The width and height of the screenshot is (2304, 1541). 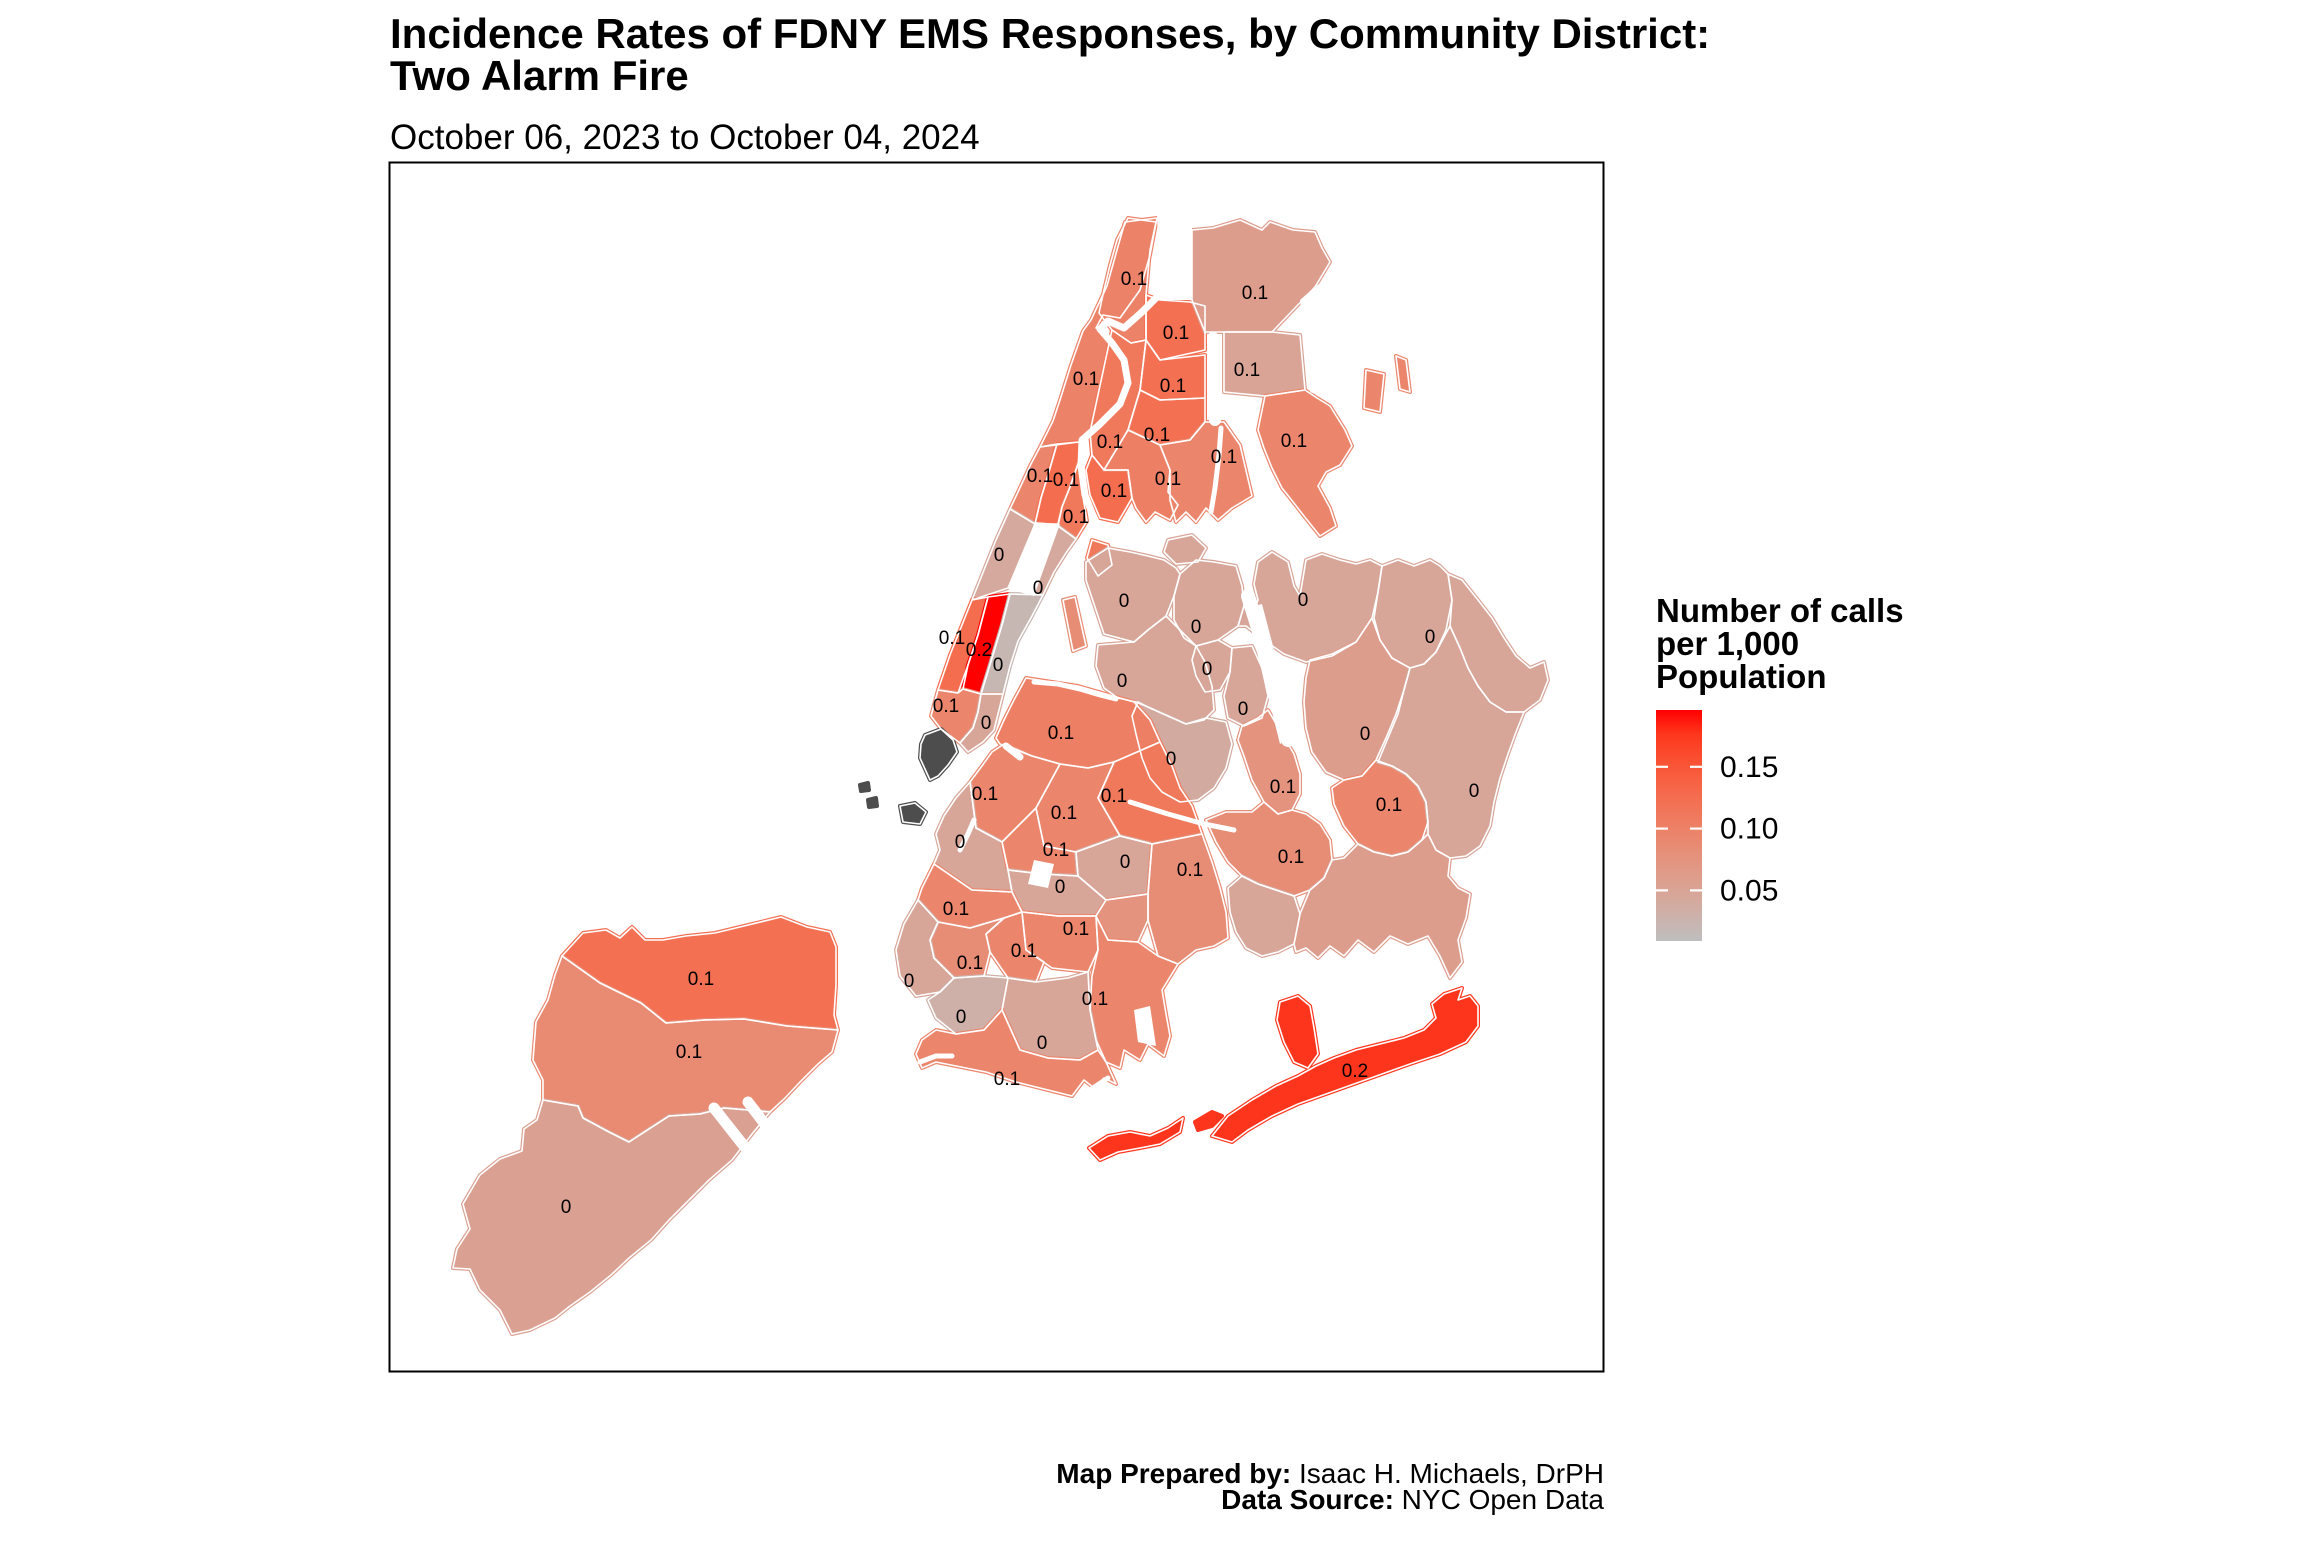 What do you see at coordinates (1749, 890) in the screenshot?
I see `svg-text: 0.05` at bounding box center [1749, 890].